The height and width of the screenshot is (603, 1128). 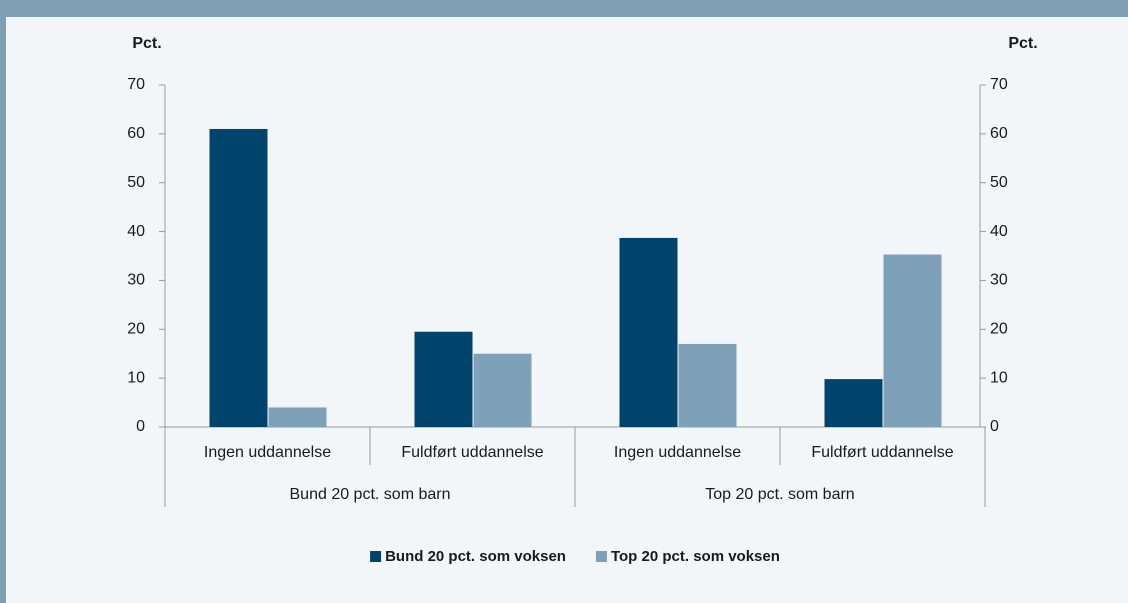 I want to click on y-tick-label: 40, so click(x=136, y=231).